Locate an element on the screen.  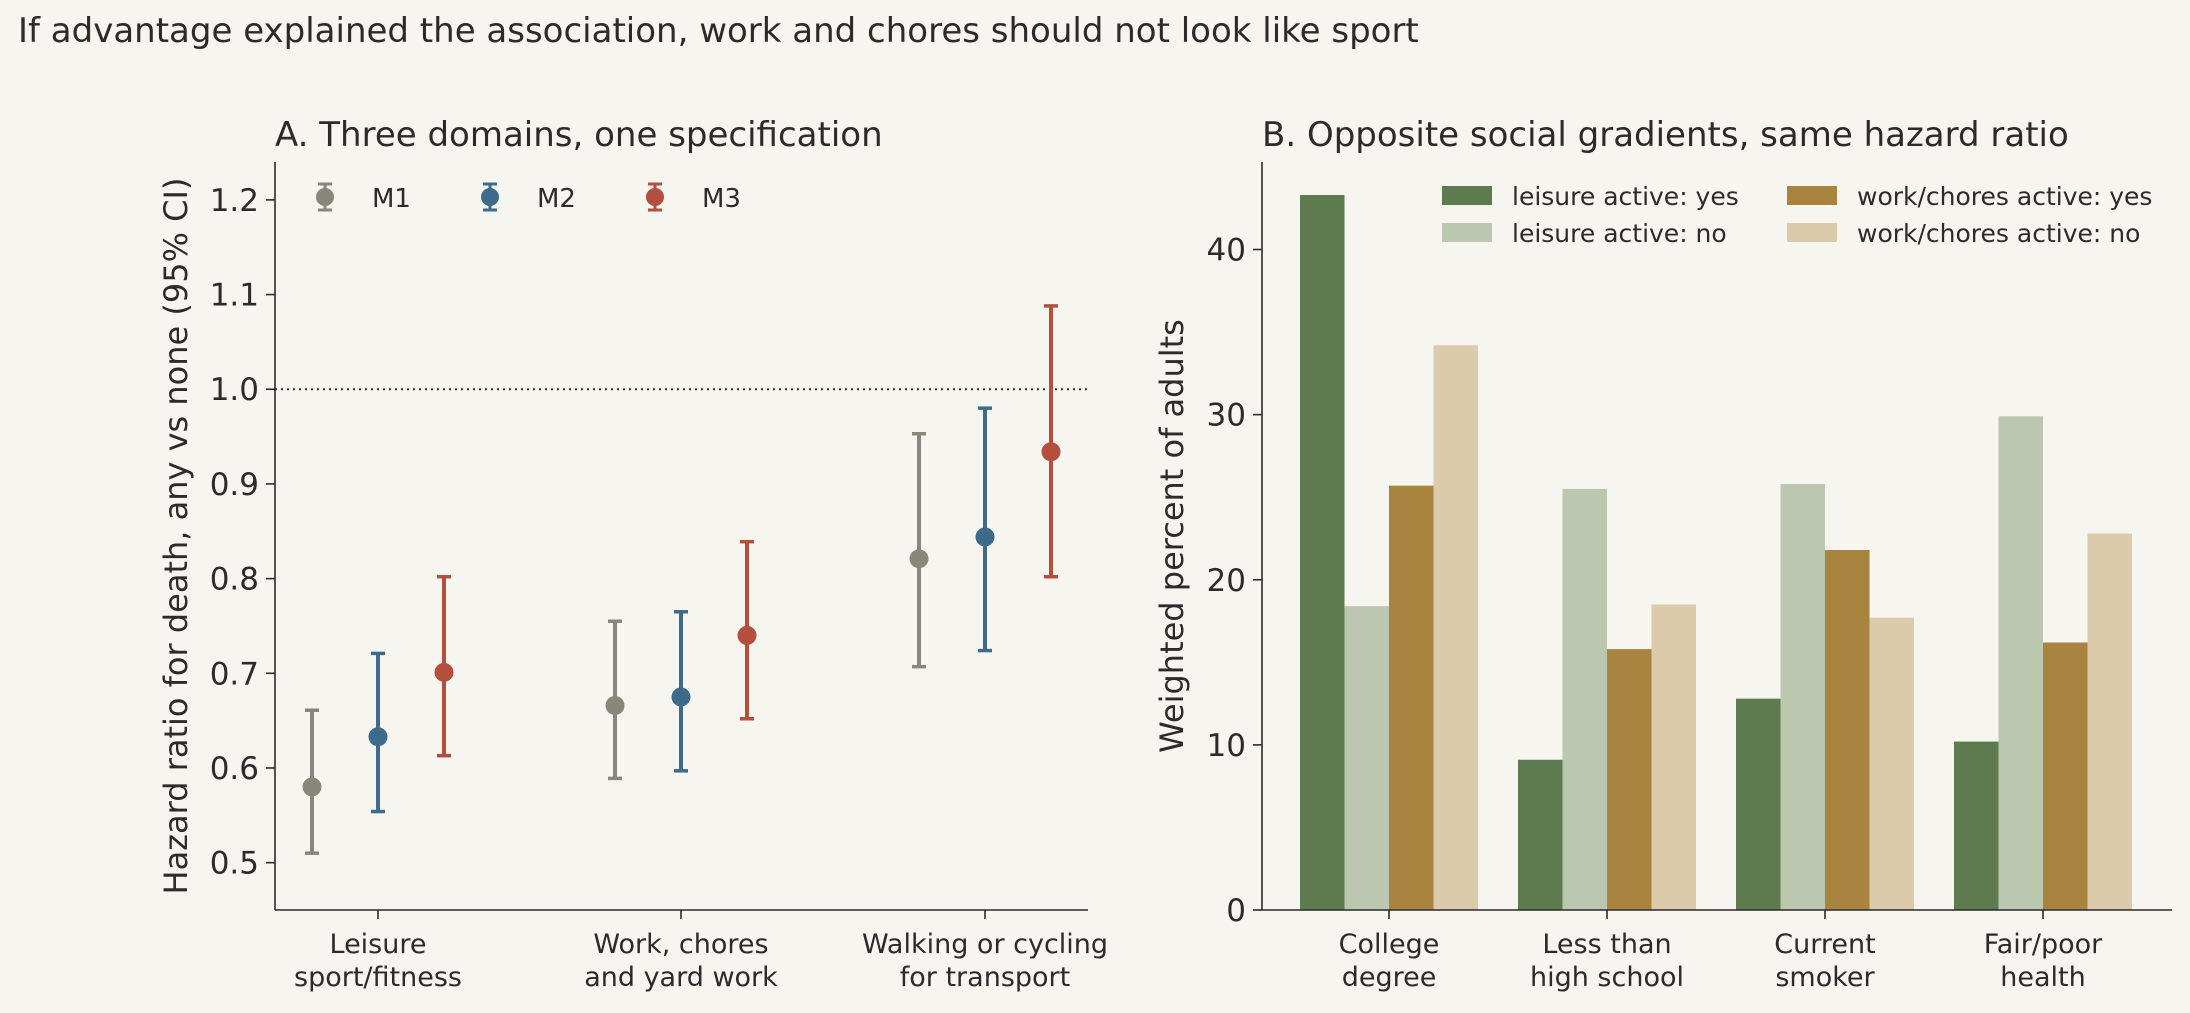
panel-b-x-tick-label: health is located at coordinates (2042, 977).